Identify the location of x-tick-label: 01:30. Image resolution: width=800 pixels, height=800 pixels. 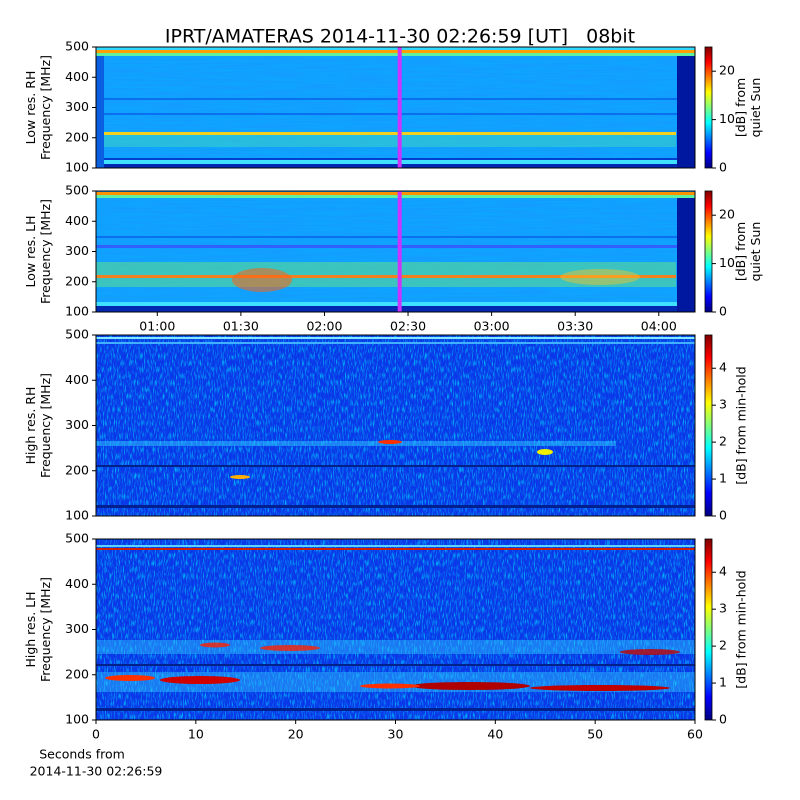
(241, 326).